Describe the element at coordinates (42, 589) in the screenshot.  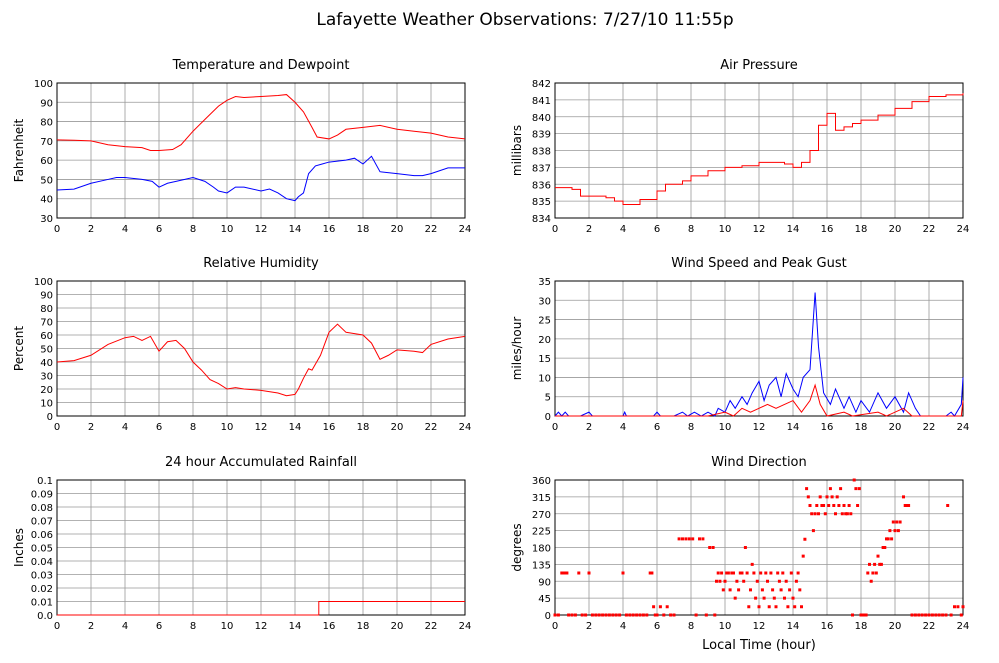
I see `y-tick-label: 0.02` at that location.